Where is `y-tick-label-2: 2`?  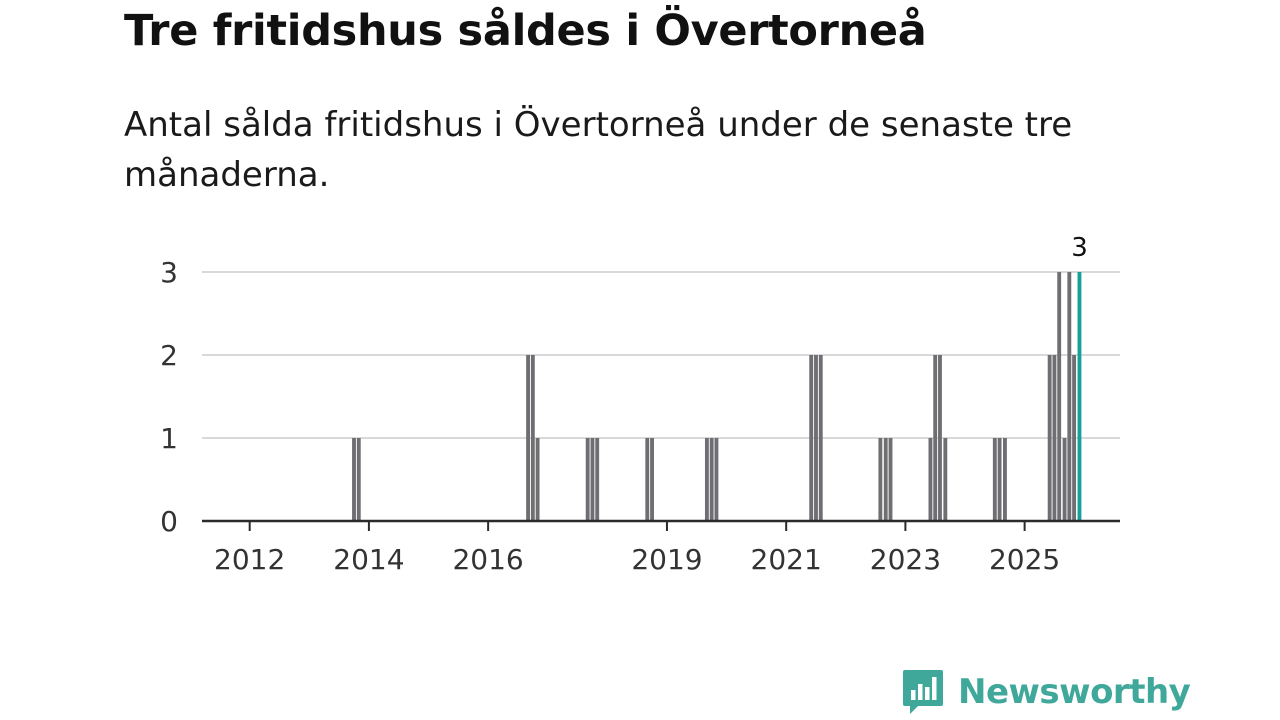
y-tick-label-2: 2 is located at coordinates (169, 355).